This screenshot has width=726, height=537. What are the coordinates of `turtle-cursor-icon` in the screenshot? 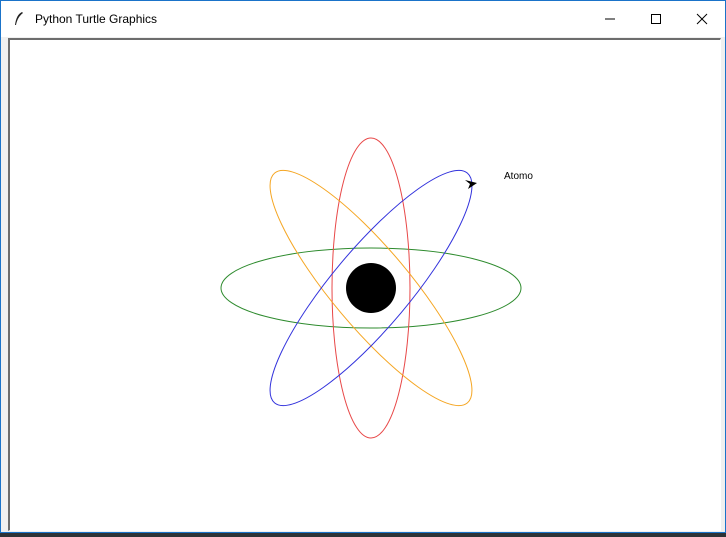 It's located at (471, 184).